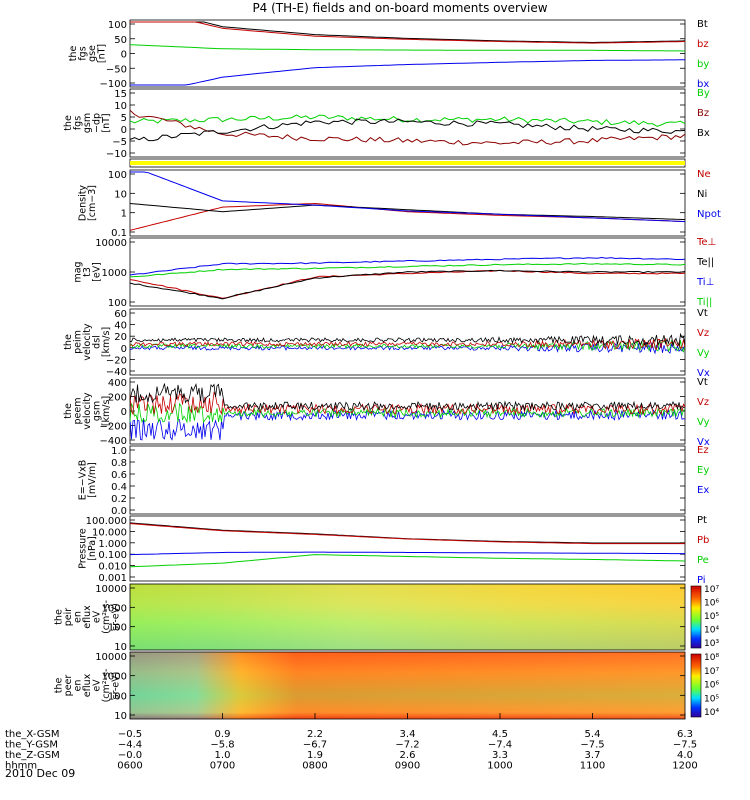  What do you see at coordinates (116, 686) in the screenshot?
I see `y-axis-label: sr-eV)` at bounding box center [116, 686].